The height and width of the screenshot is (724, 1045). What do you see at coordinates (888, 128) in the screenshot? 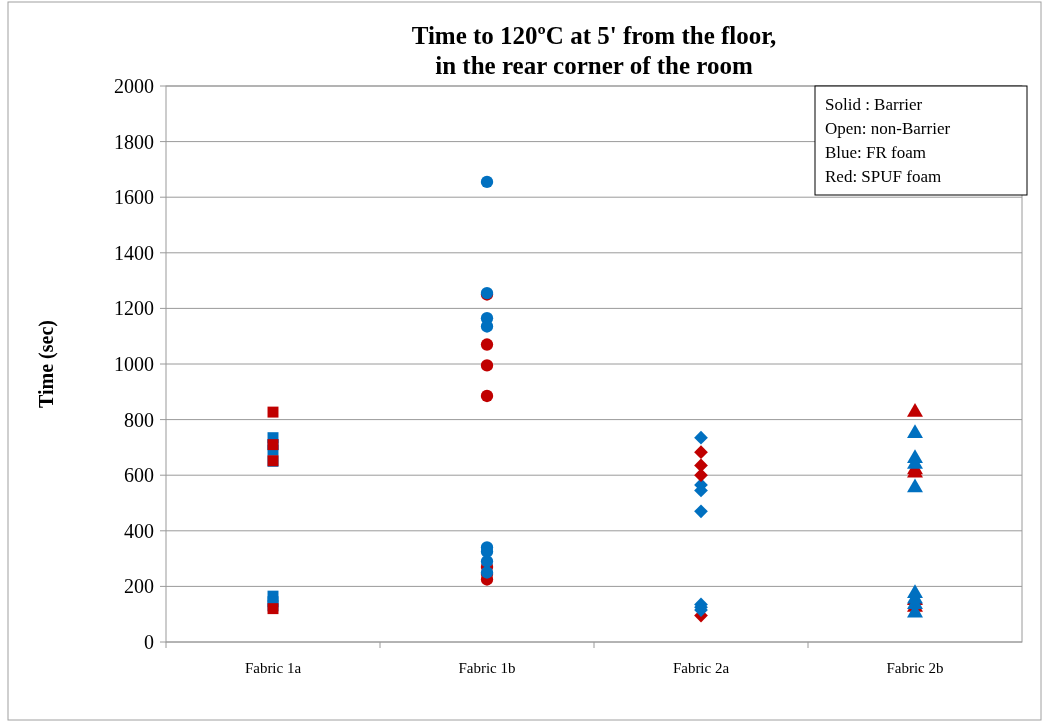
I see `annotation: Open: non-Barrier` at bounding box center [888, 128].